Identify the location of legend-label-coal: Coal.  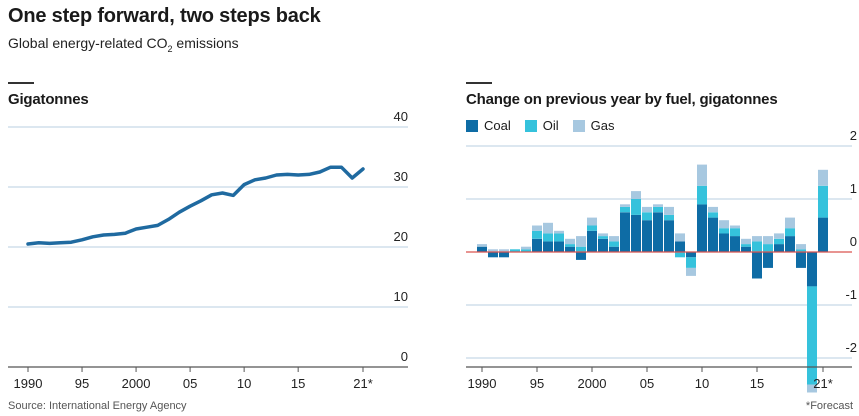
(497, 125).